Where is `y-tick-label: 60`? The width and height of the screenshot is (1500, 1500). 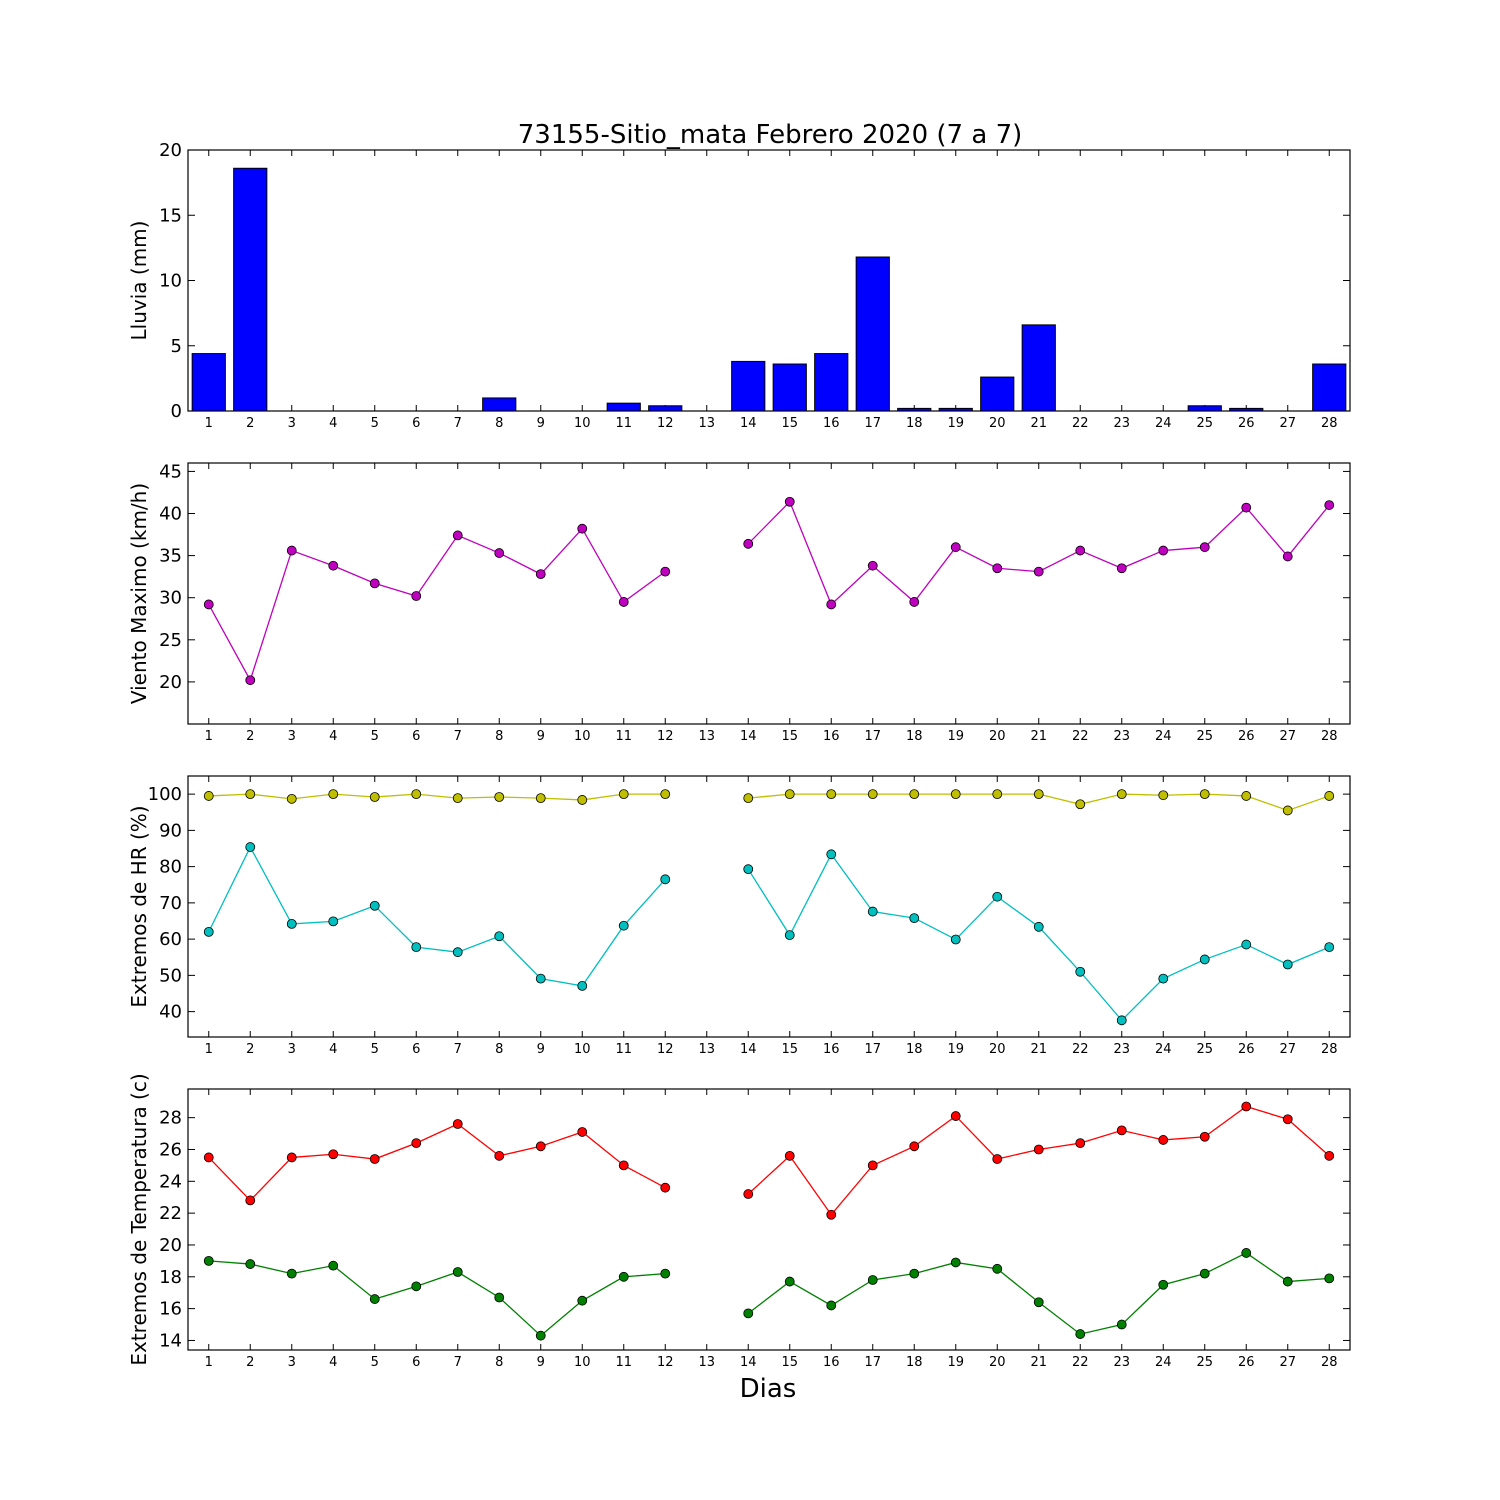 y-tick-label: 60 is located at coordinates (170, 939).